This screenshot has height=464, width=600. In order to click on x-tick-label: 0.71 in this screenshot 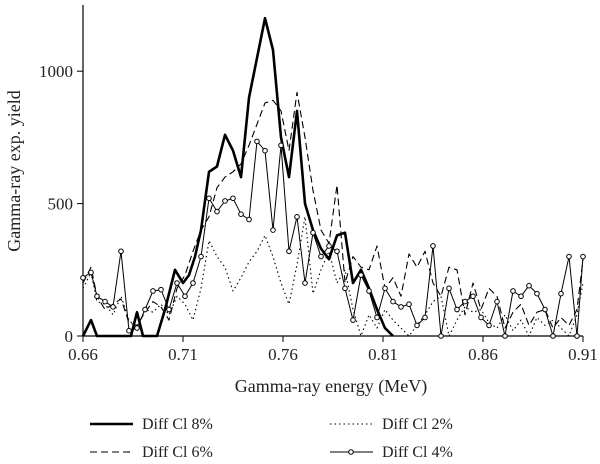, I will do `click(183, 354)`.